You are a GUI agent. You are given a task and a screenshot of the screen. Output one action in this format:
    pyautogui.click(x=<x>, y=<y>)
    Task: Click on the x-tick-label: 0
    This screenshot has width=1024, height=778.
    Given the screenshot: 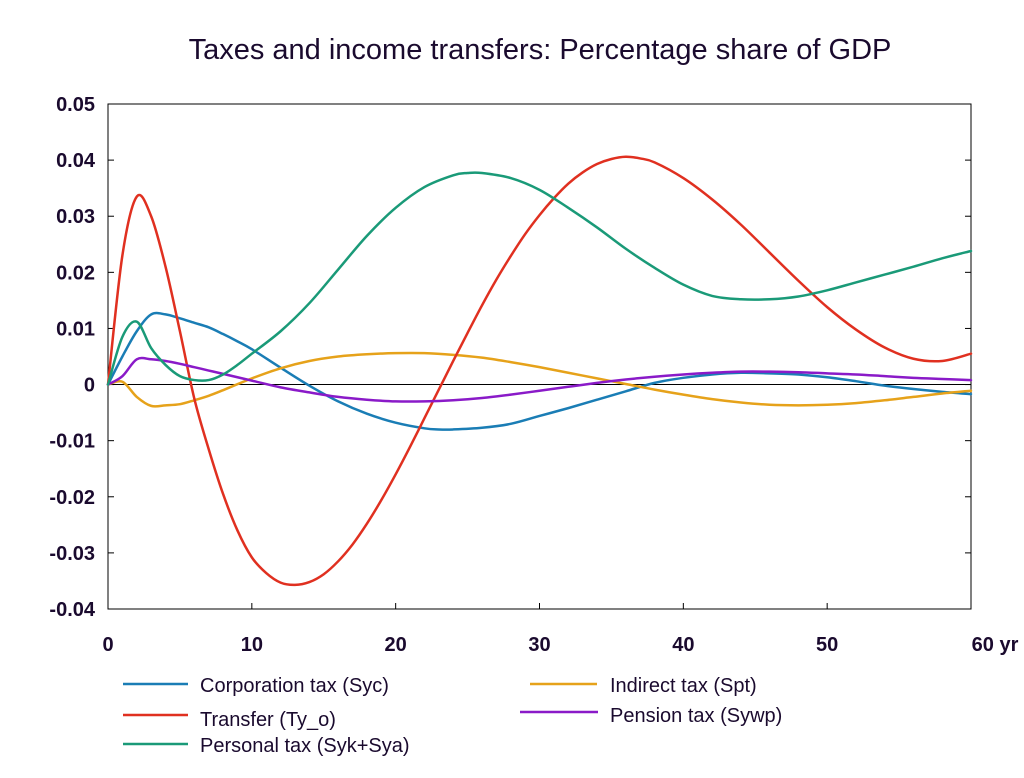 What is the action you would take?
    pyautogui.click(x=107, y=645)
    